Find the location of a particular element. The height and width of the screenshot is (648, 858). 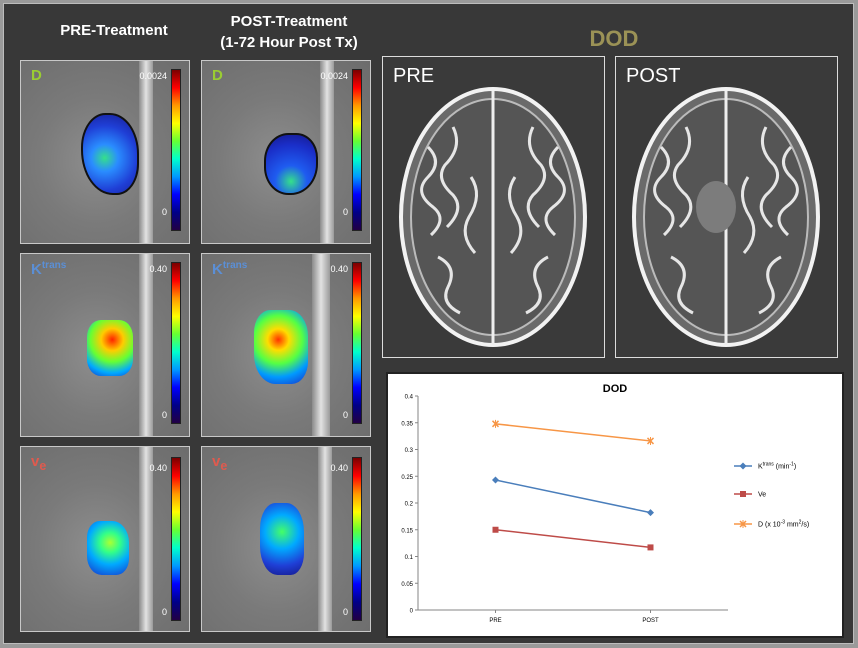

brain-image-post: POST is located at coordinates (726, 207).